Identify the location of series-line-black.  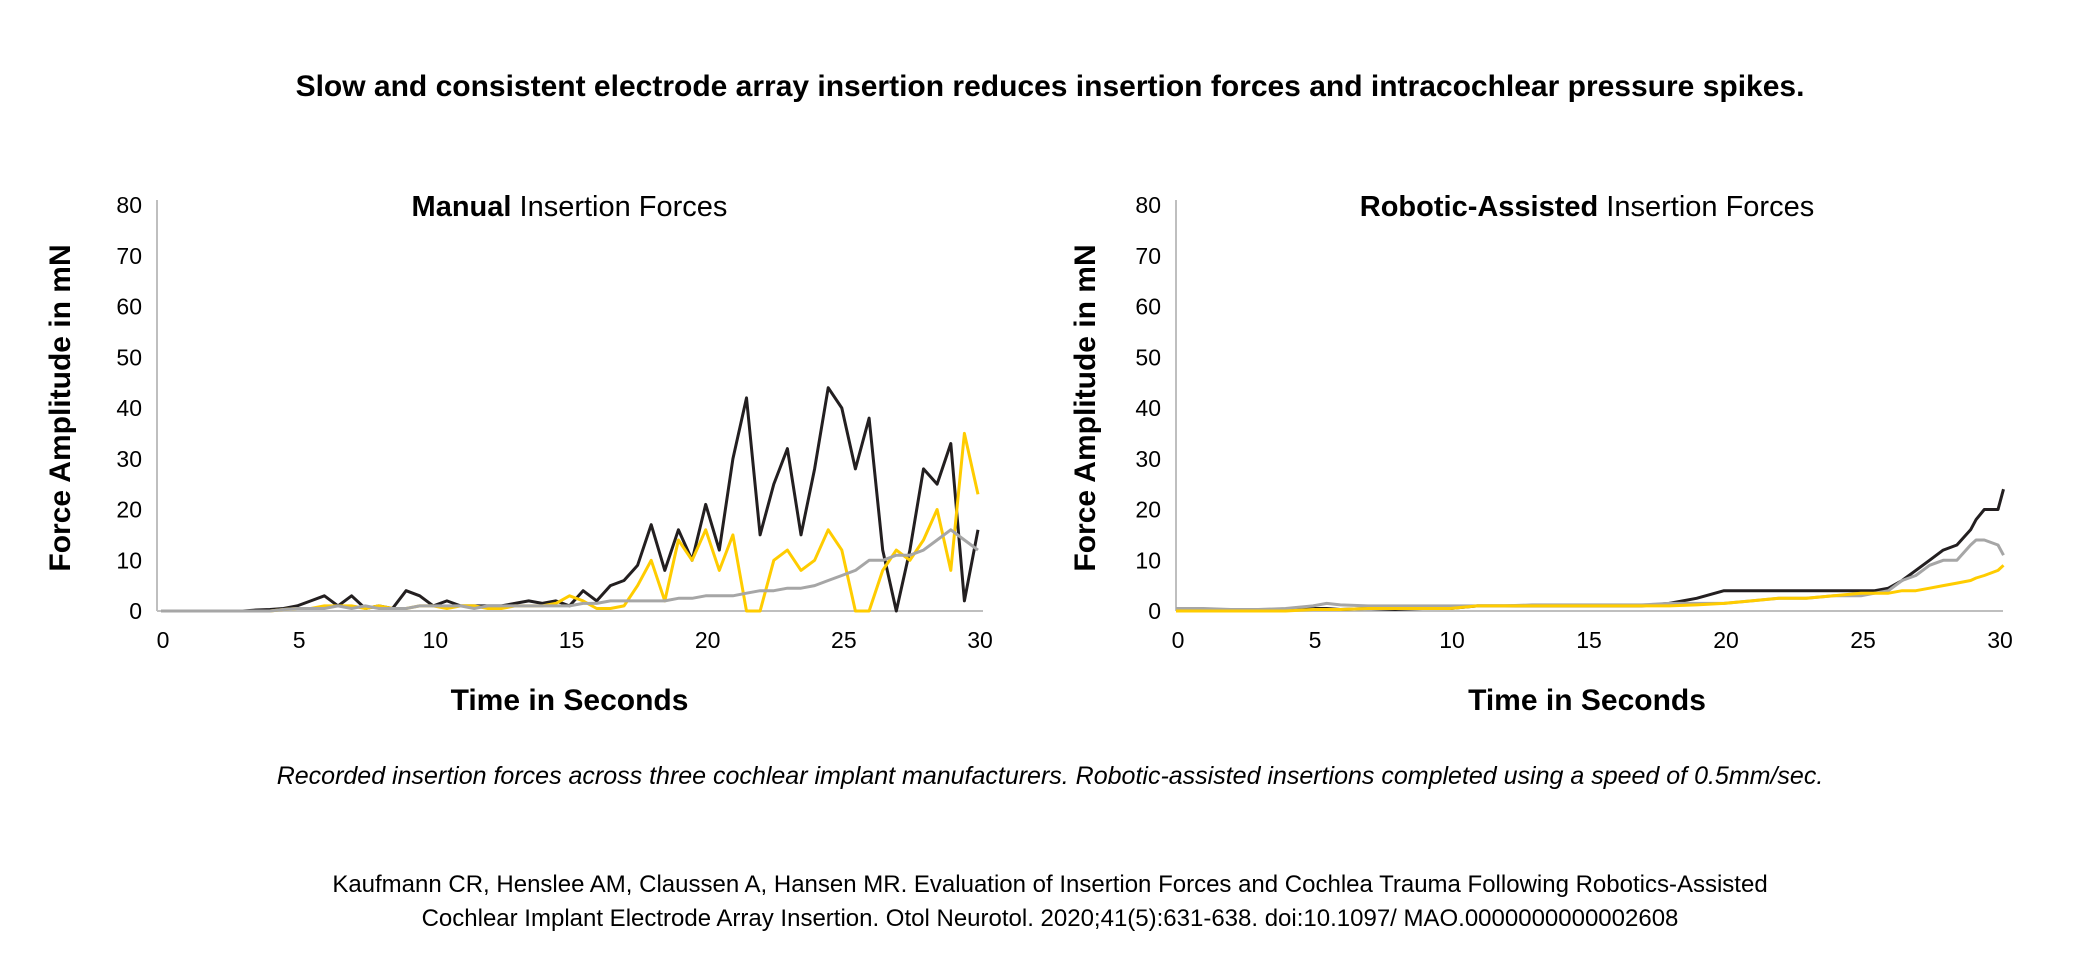
(570, 499).